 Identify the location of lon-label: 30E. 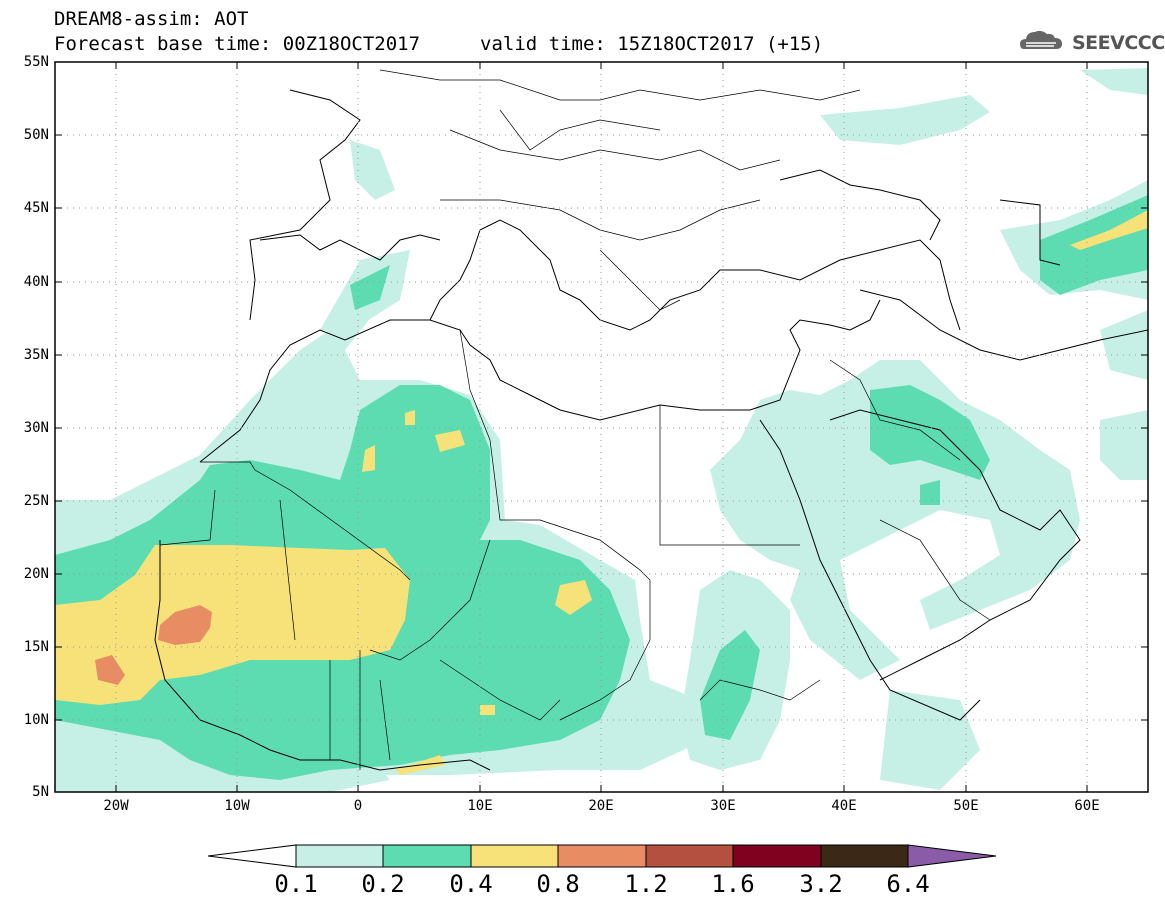
(723, 806).